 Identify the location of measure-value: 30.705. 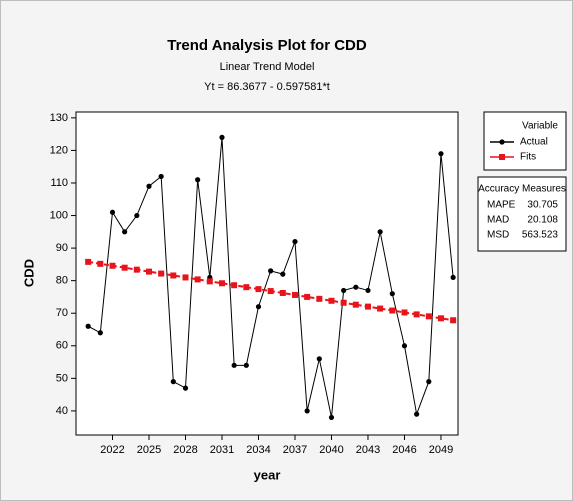
(542, 205).